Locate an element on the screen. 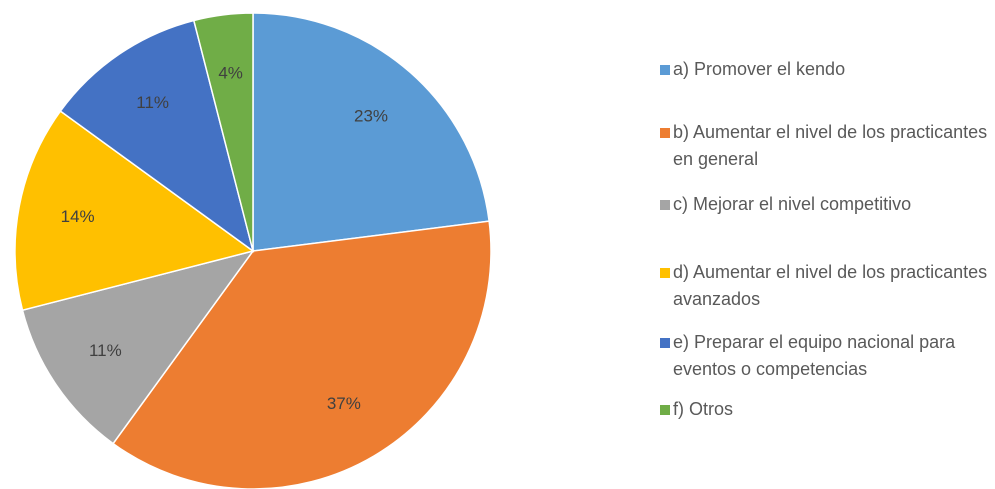 This screenshot has height=489, width=995. data-label: 14% is located at coordinates (78, 216).